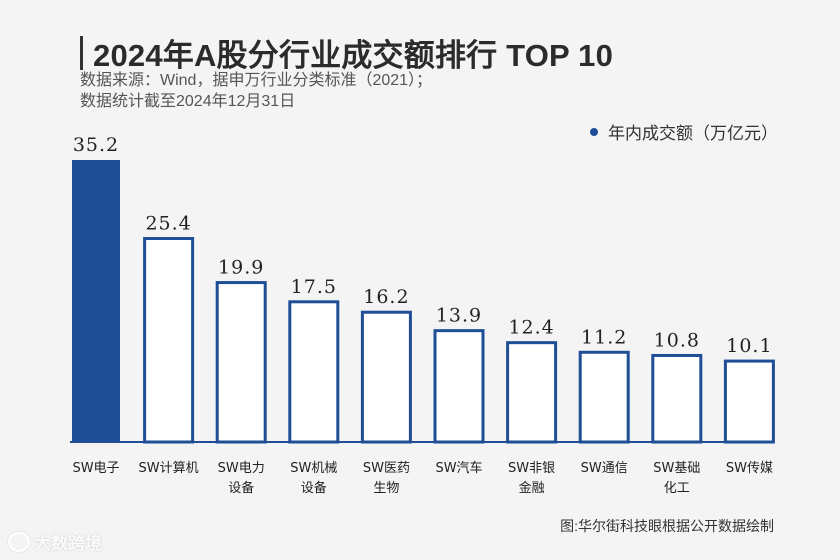 Image resolution: width=840 pixels, height=560 pixels. Describe the element at coordinates (241, 478) in the screenshot. I see `category-label-2: SW电力设备` at that location.